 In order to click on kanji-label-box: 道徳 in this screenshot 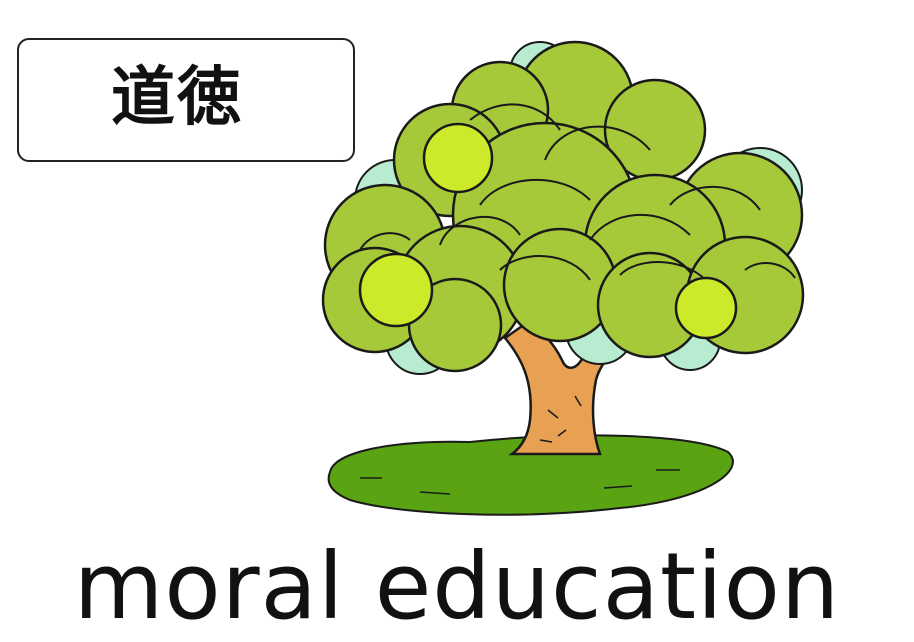, I will do `click(186, 100)`.